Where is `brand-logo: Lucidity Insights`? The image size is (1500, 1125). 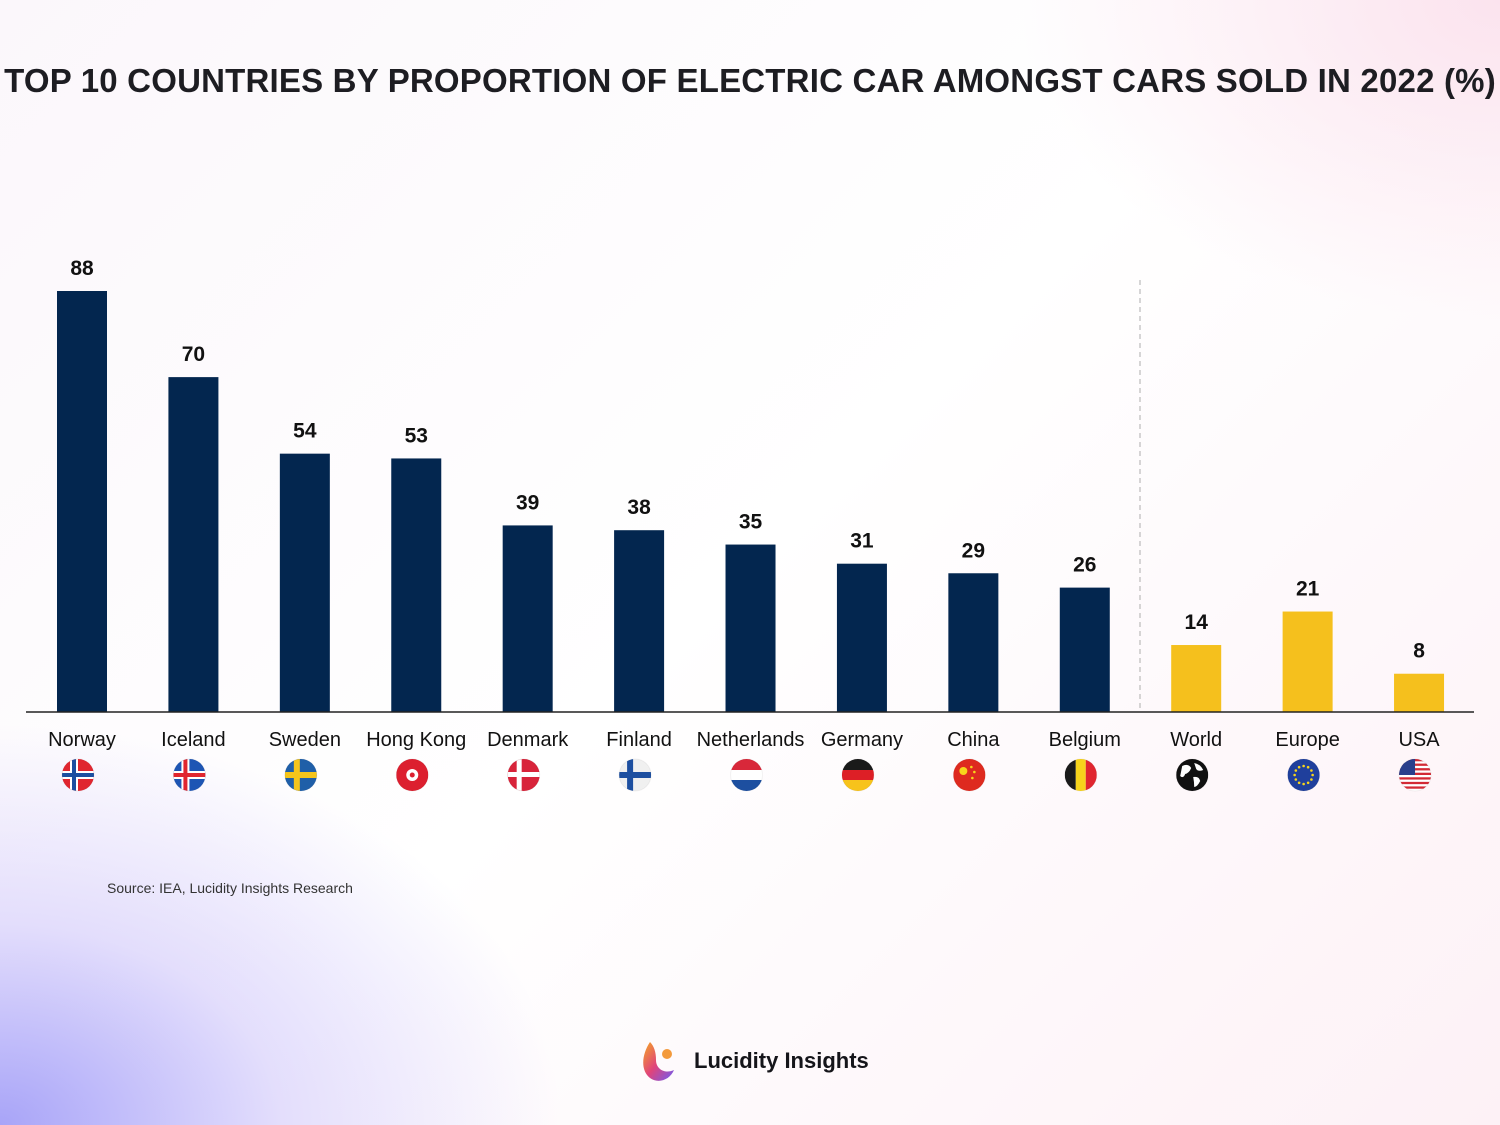 brand-logo: Lucidity Insights is located at coordinates (754, 1061).